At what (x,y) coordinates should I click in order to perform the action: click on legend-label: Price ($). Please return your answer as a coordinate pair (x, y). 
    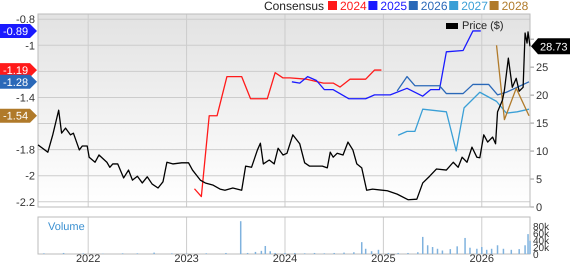
    Looking at the image, I should click on (483, 26).